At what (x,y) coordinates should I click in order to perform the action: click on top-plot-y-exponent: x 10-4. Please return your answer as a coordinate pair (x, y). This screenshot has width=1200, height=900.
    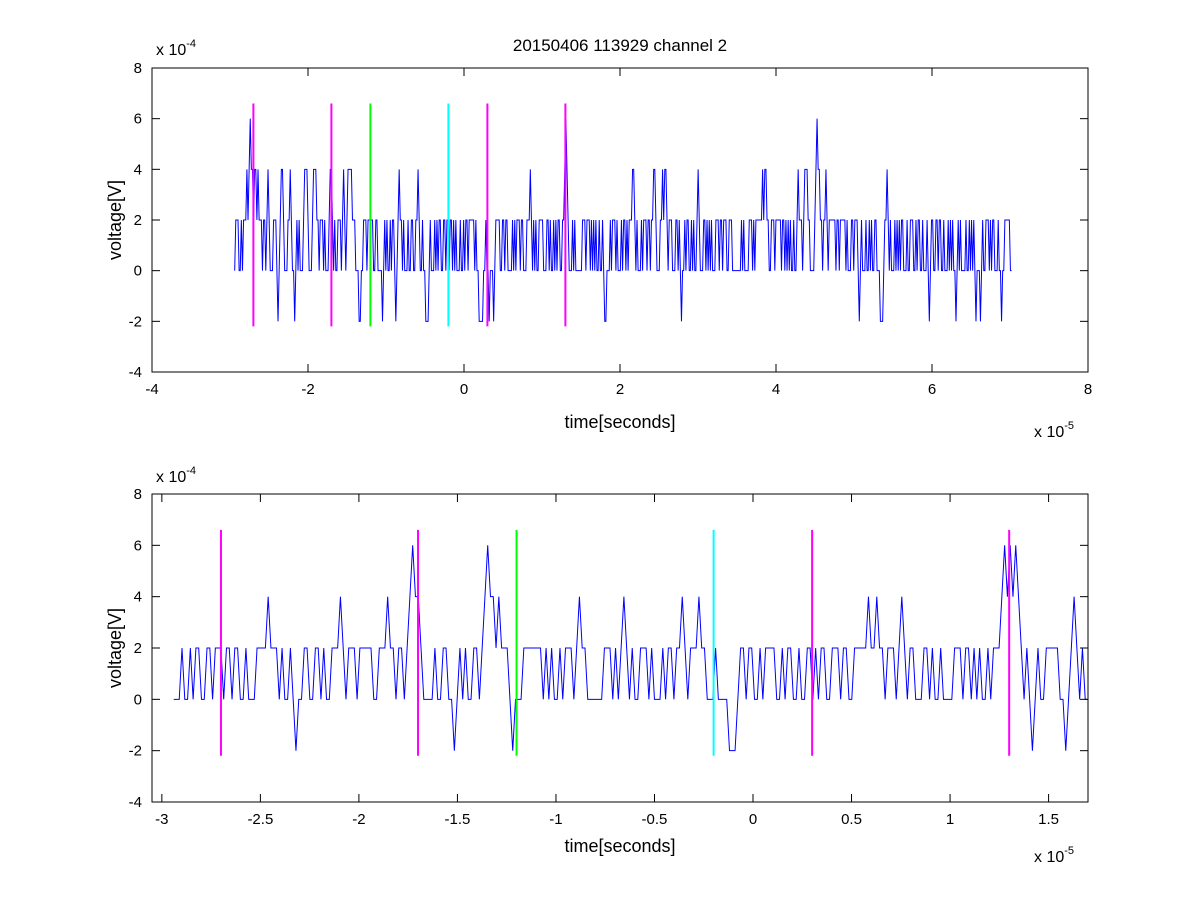
    Looking at the image, I should click on (176, 48).